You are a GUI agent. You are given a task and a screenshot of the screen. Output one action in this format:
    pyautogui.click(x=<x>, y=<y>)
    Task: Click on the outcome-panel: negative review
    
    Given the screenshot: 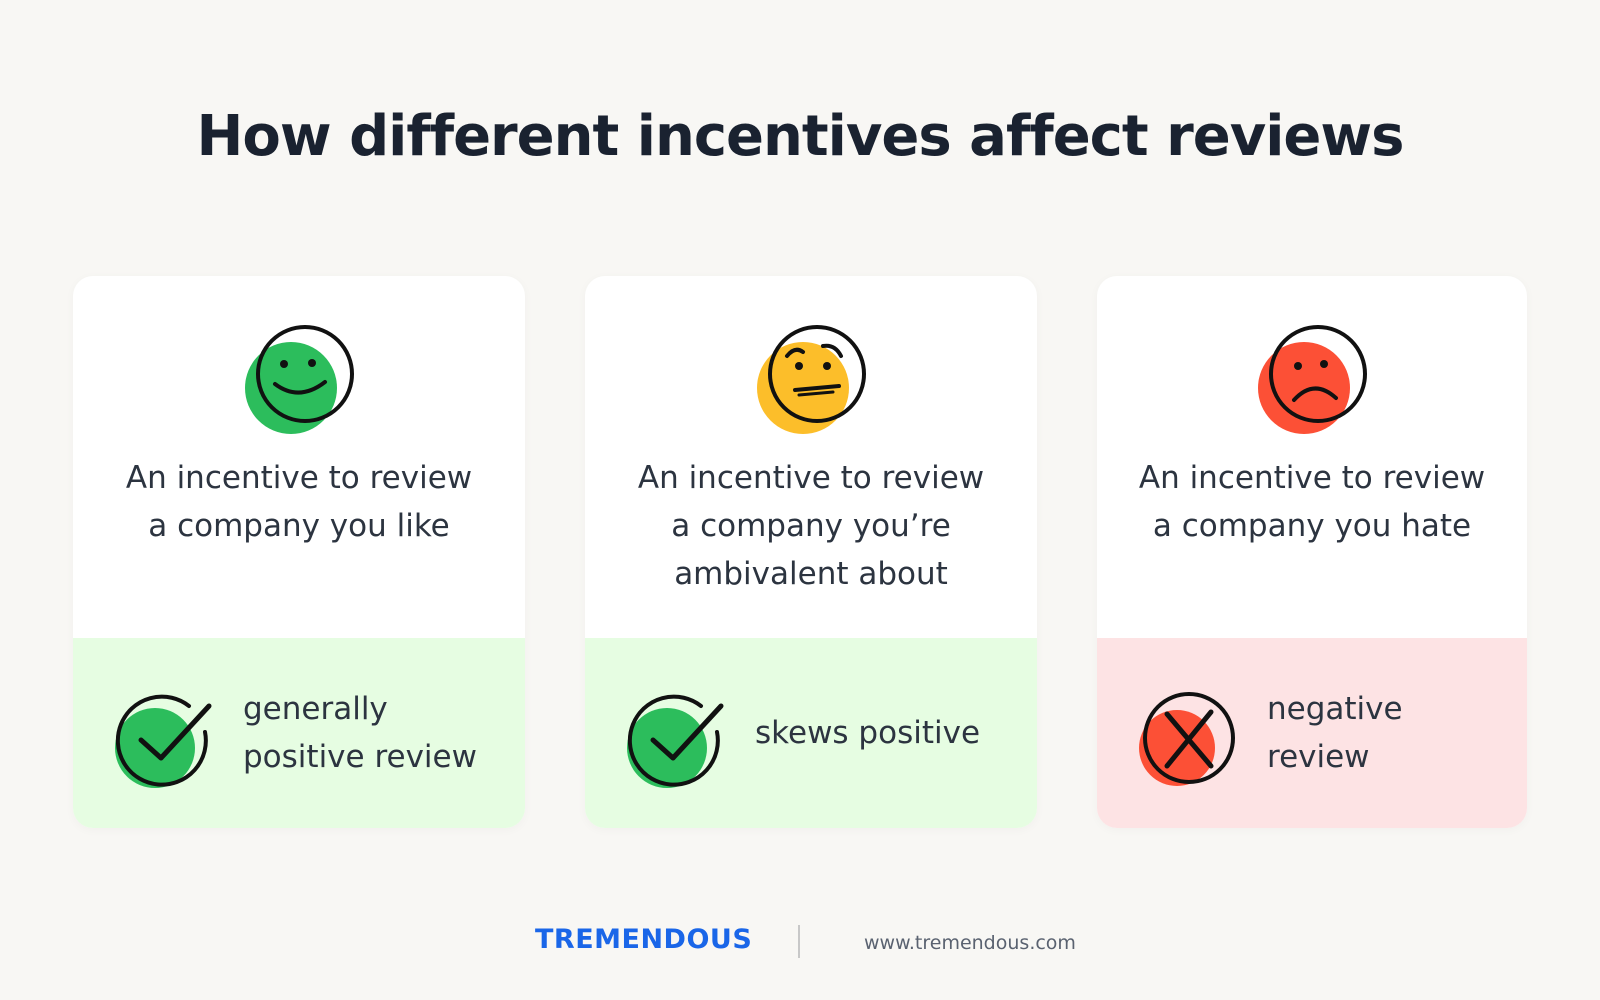 What is the action you would take?
    pyautogui.click(x=1312, y=733)
    